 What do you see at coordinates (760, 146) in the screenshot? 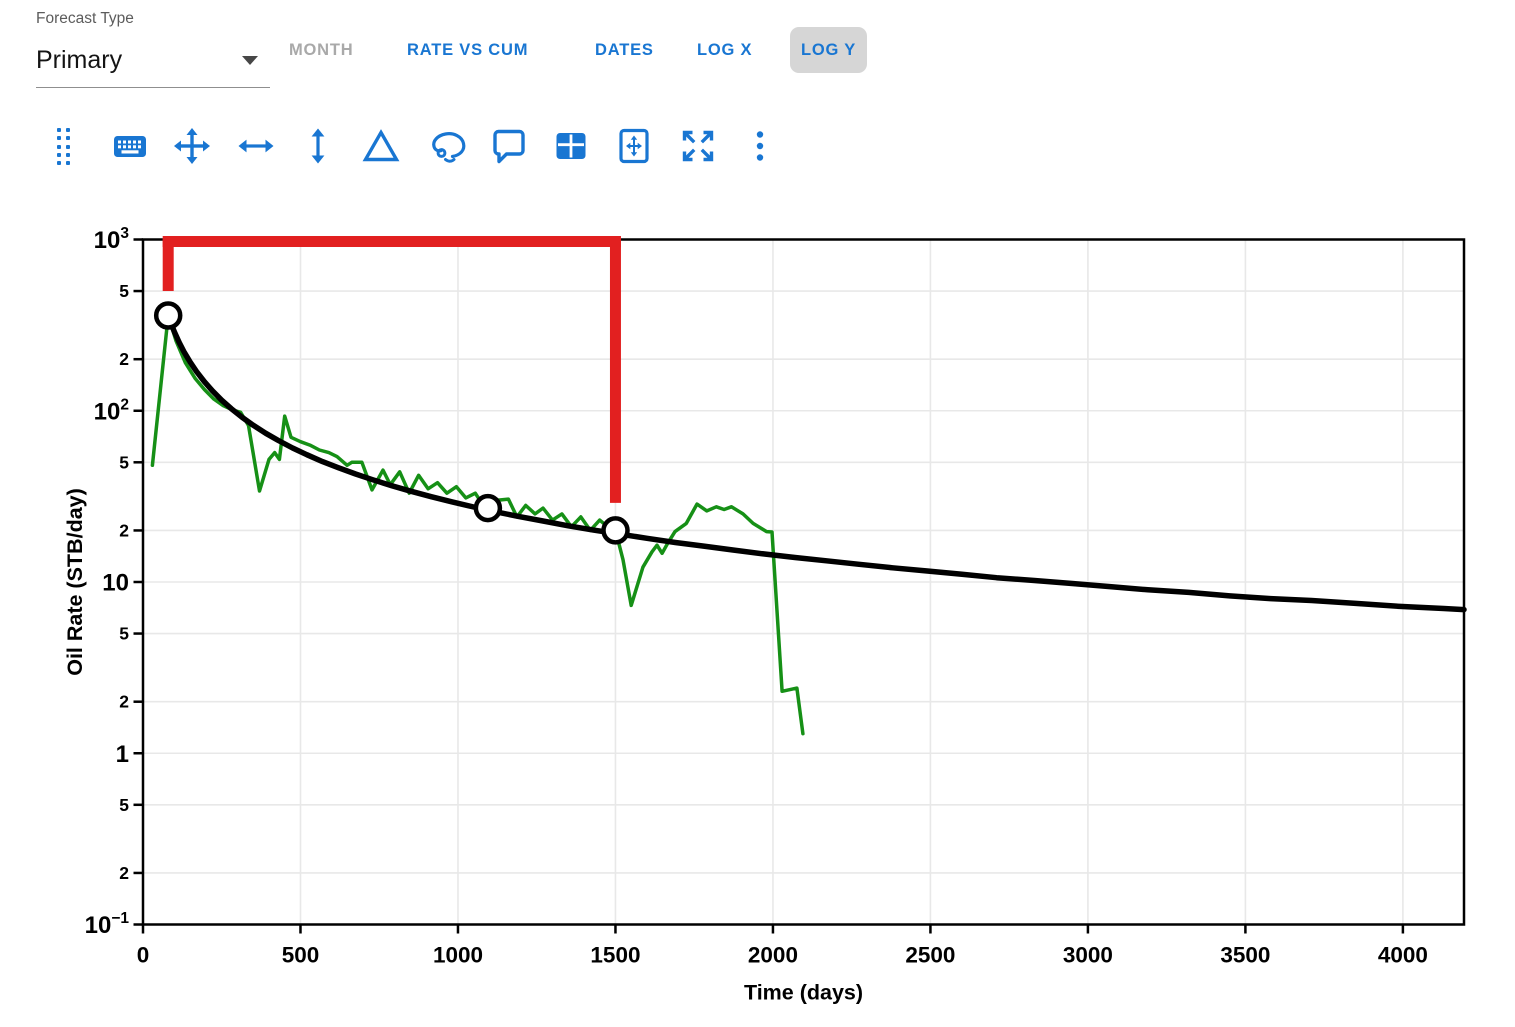
I see `more-options-icon` at bounding box center [760, 146].